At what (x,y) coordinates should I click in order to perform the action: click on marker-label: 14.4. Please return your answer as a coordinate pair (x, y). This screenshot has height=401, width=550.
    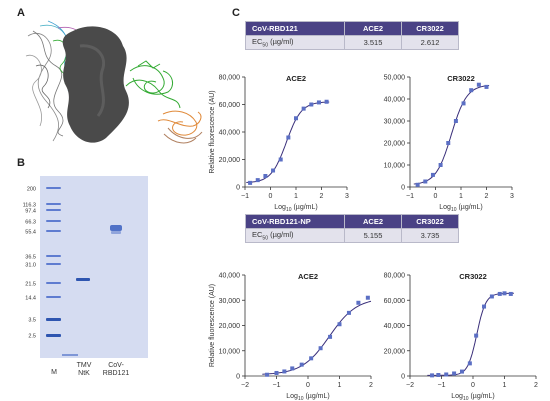
    Looking at the image, I should click on (30, 299).